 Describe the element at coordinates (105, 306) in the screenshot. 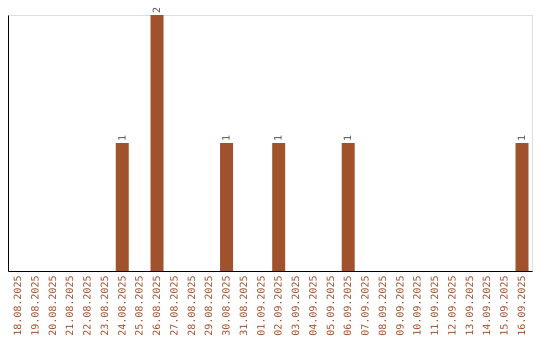

I see `x-tick-label: 23.08.2025` at that location.